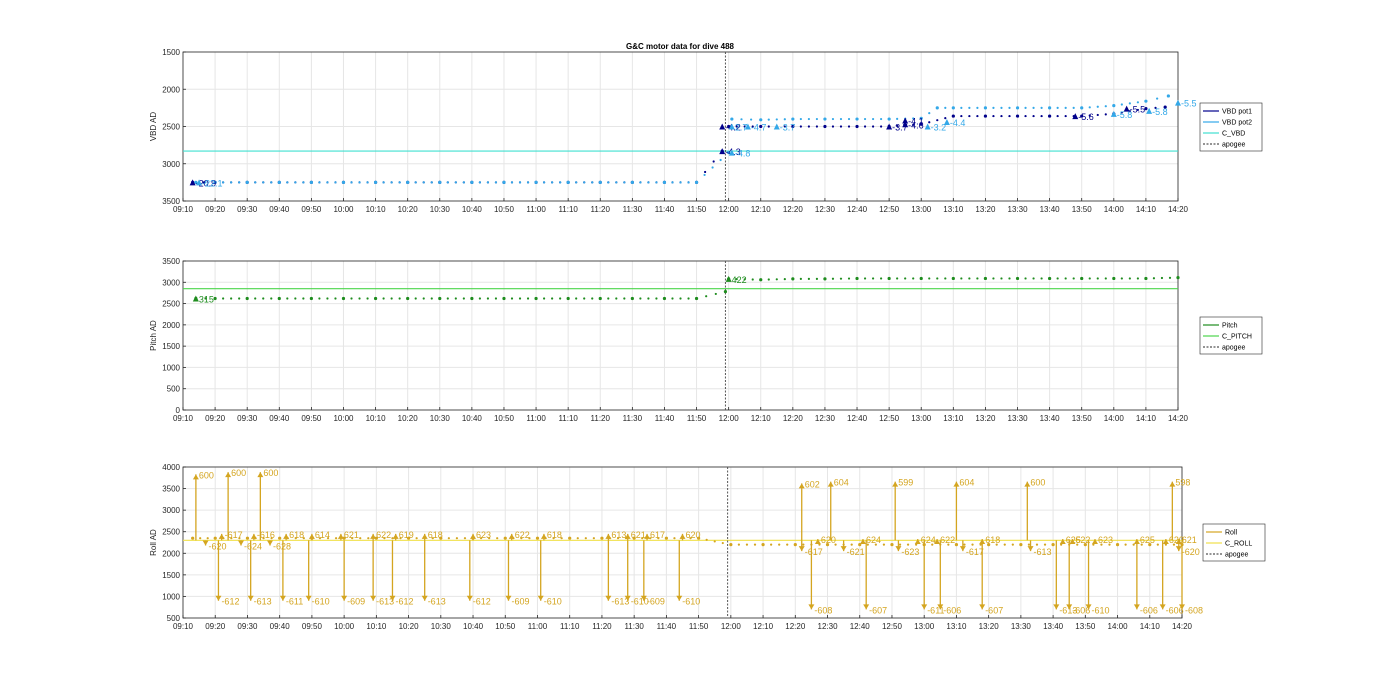 This screenshot has height=693, width=1400. Describe the element at coordinates (171, 346) in the screenshot. I see `y-tick-label: 1500` at that location.